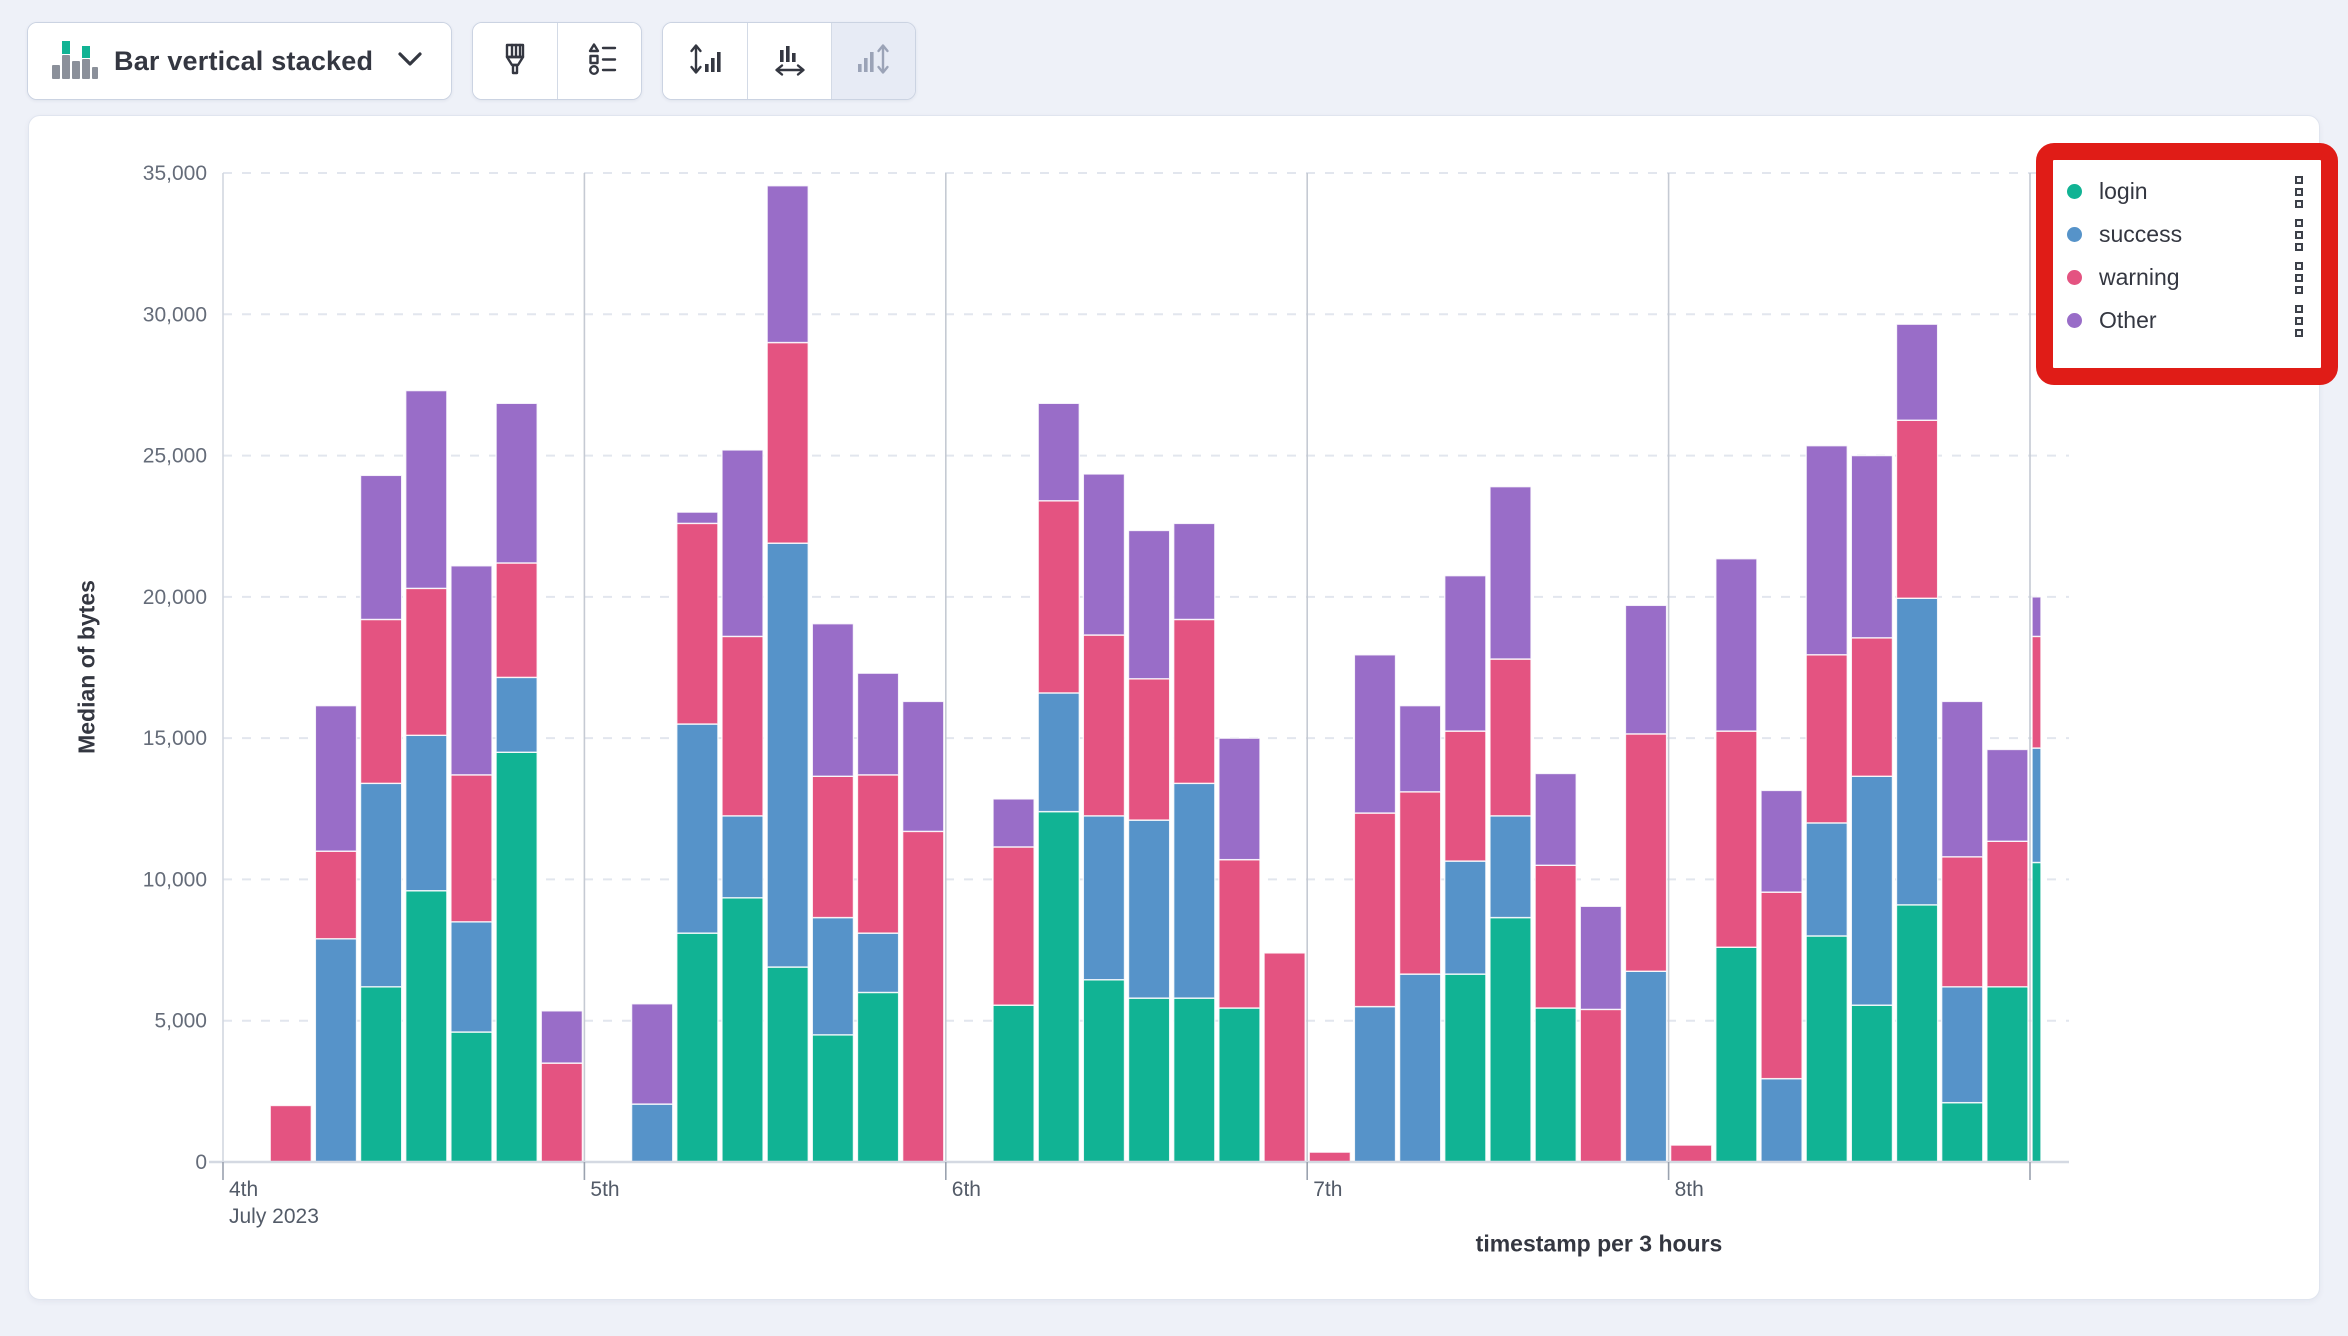  Describe the element at coordinates (705, 61) in the screenshot. I see `left-axis-button` at that location.